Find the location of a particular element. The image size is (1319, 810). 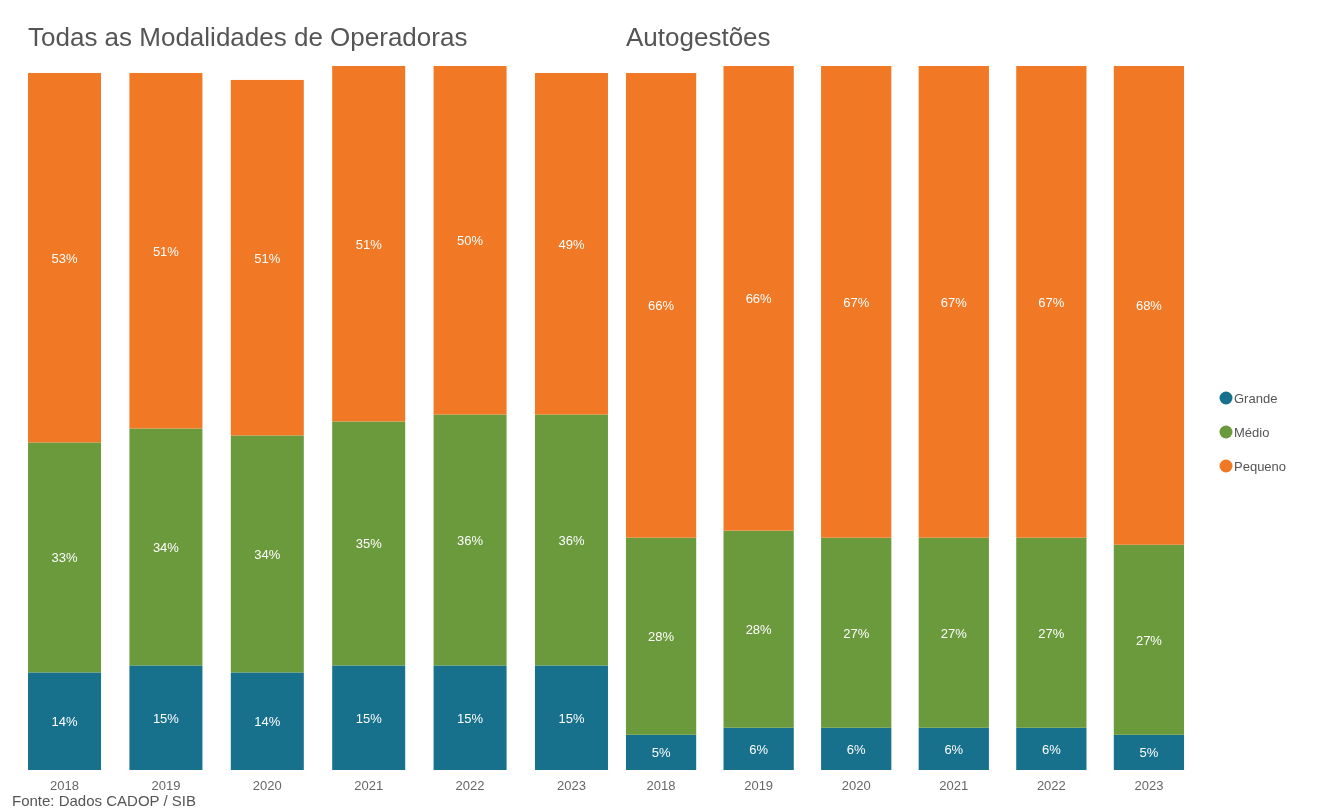

legend-label: Grande is located at coordinates (1256, 398).